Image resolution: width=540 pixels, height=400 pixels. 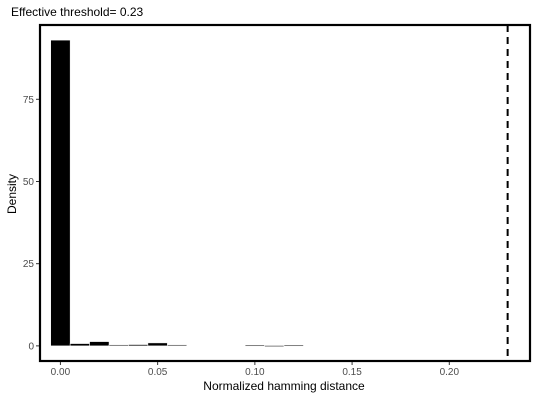 What do you see at coordinates (158, 372) in the screenshot?
I see `x-tick-label: 0.05` at bounding box center [158, 372].